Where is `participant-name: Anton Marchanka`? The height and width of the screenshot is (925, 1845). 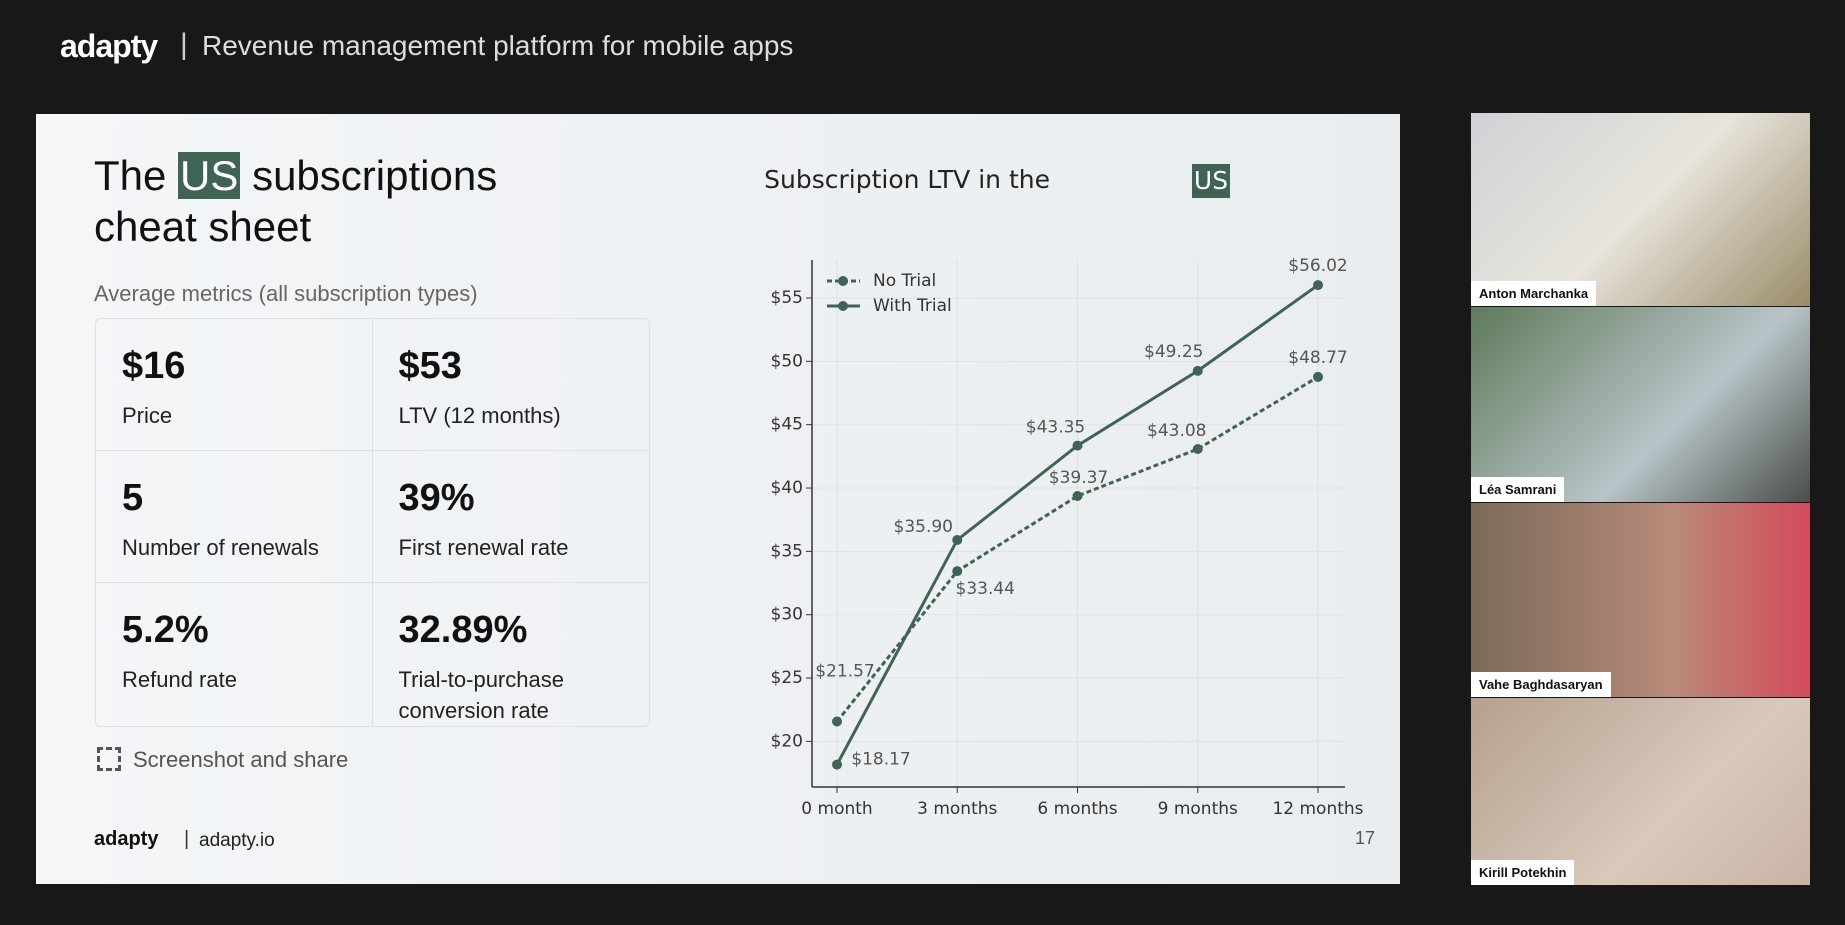
participant-name: Anton Marchanka is located at coordinates (1534, 293).